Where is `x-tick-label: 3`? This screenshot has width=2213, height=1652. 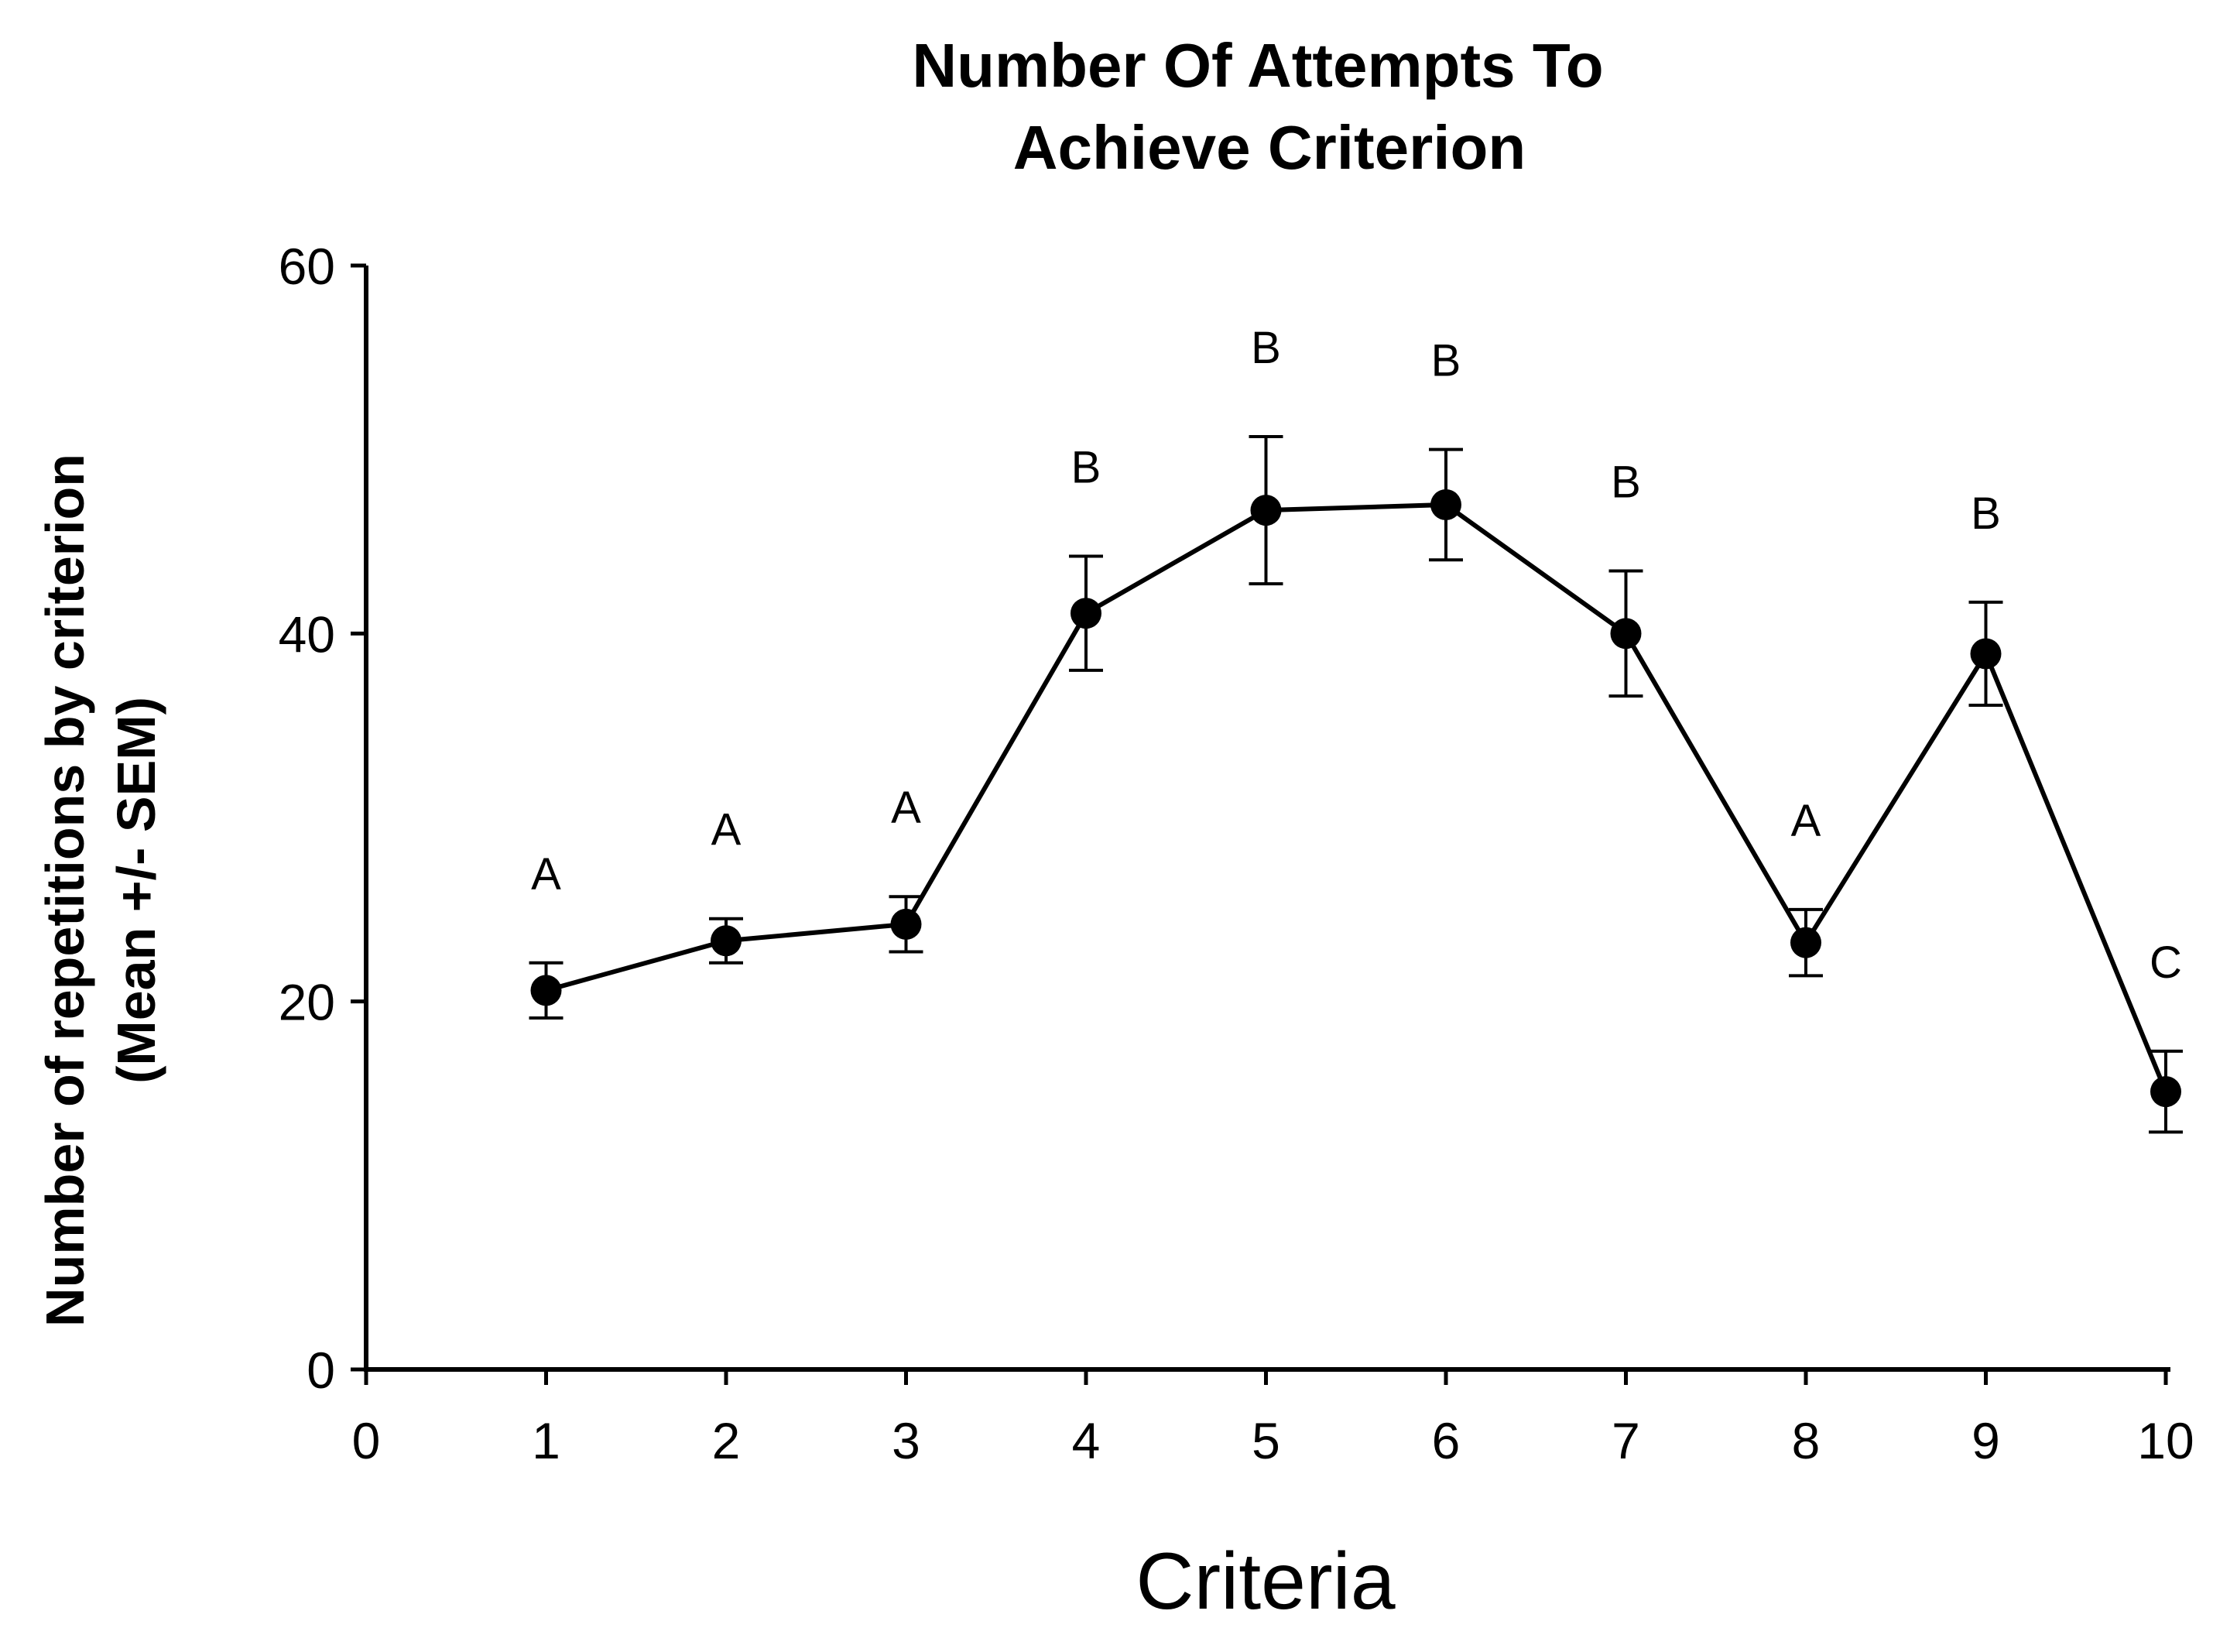 x-tick-label: 3 is located at coordinates (906, 1441).